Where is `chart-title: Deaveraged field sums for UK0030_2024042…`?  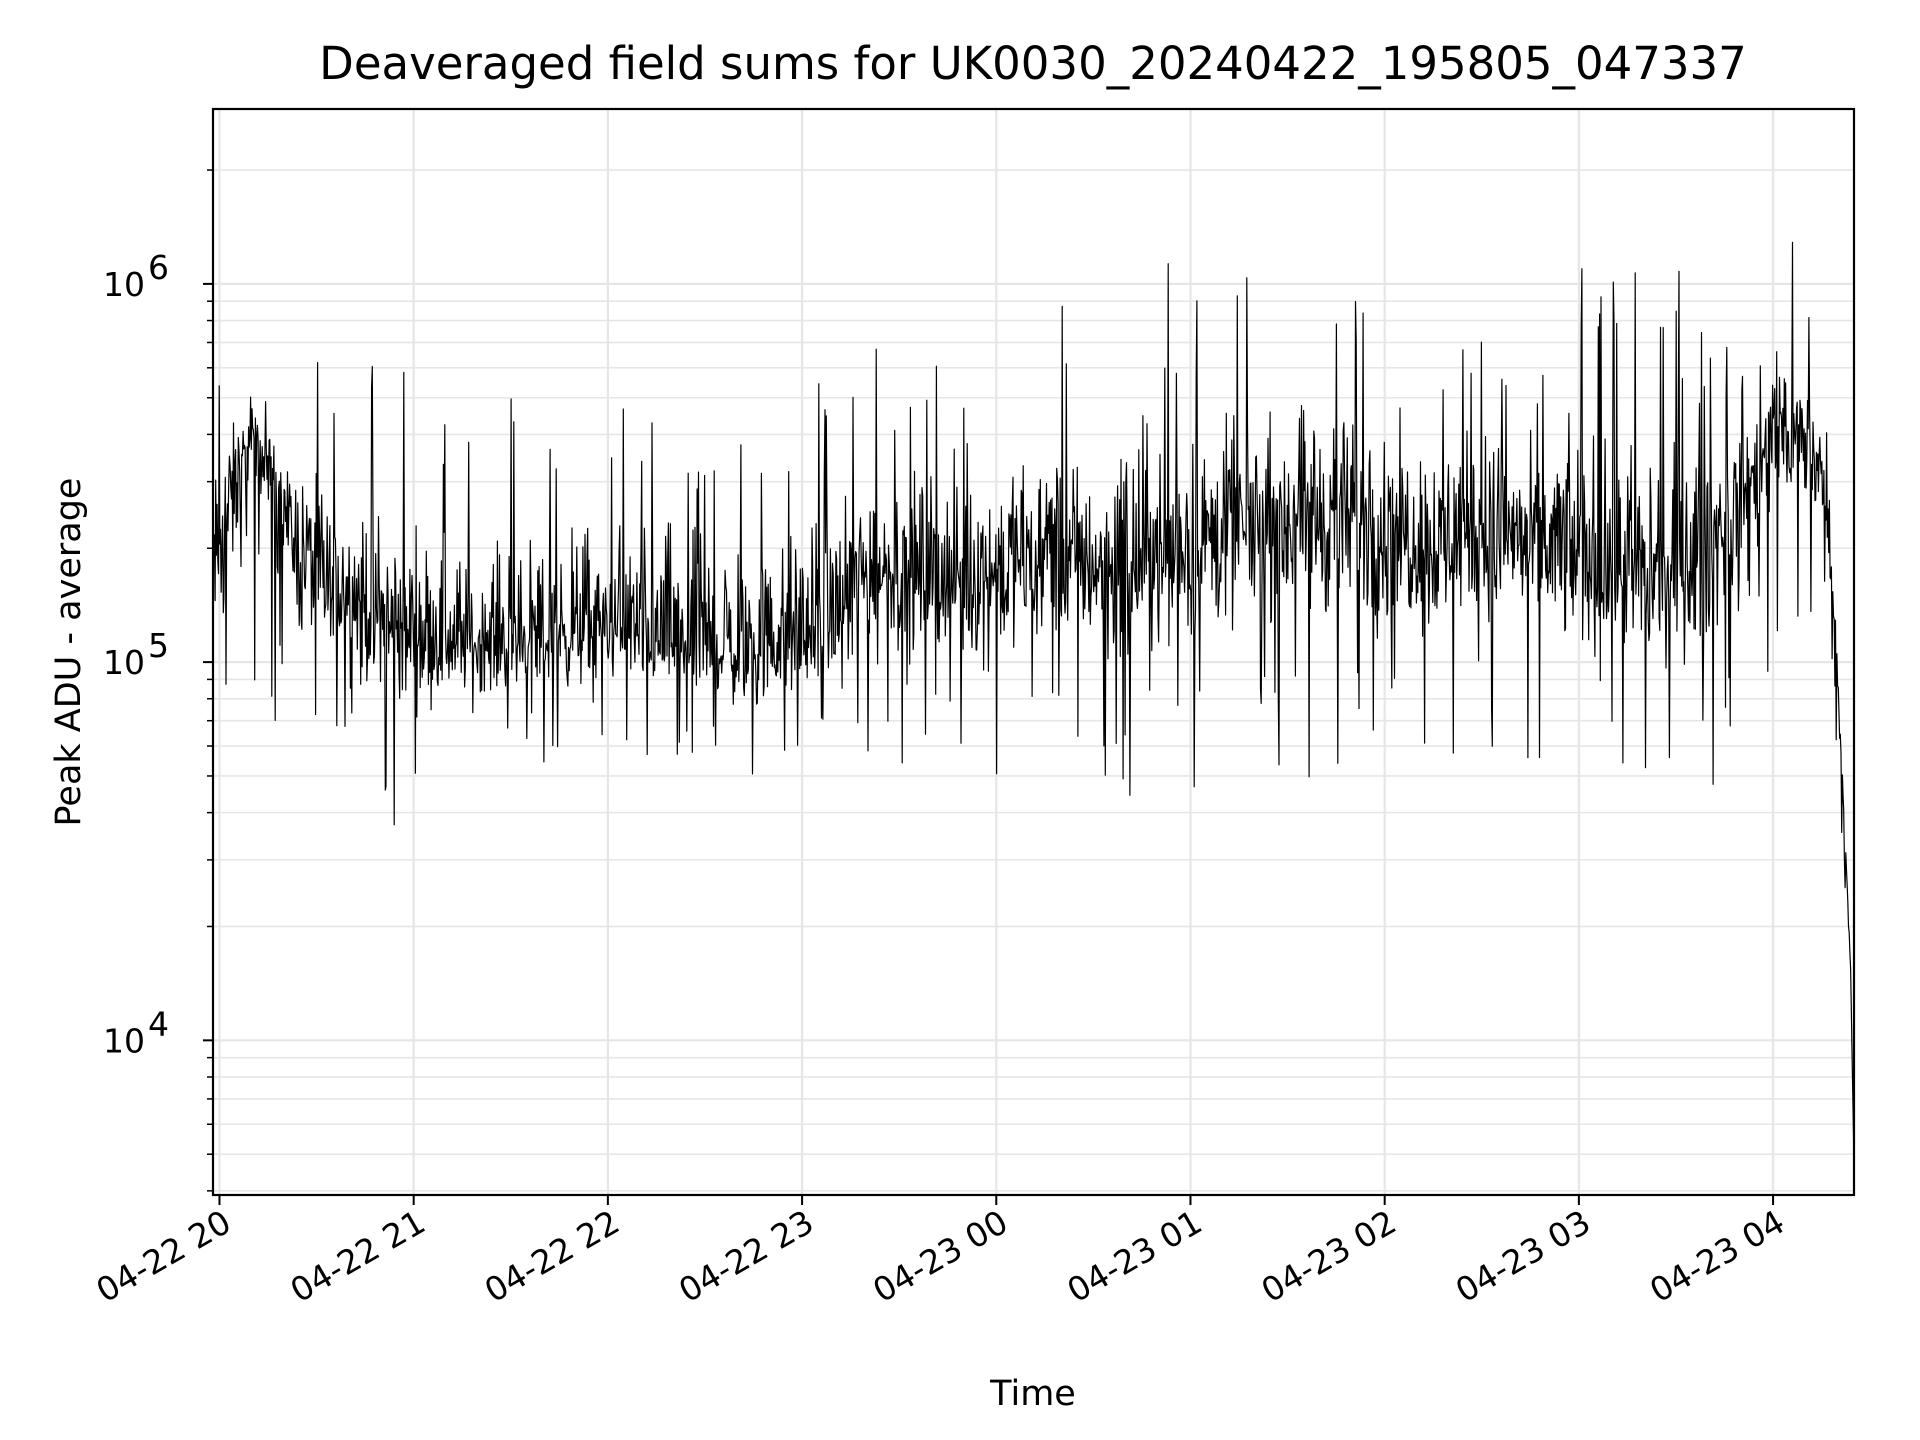 chart-title: Deaveraged field sums for UK0030_2024042… is located at coordinates (1033, 63).